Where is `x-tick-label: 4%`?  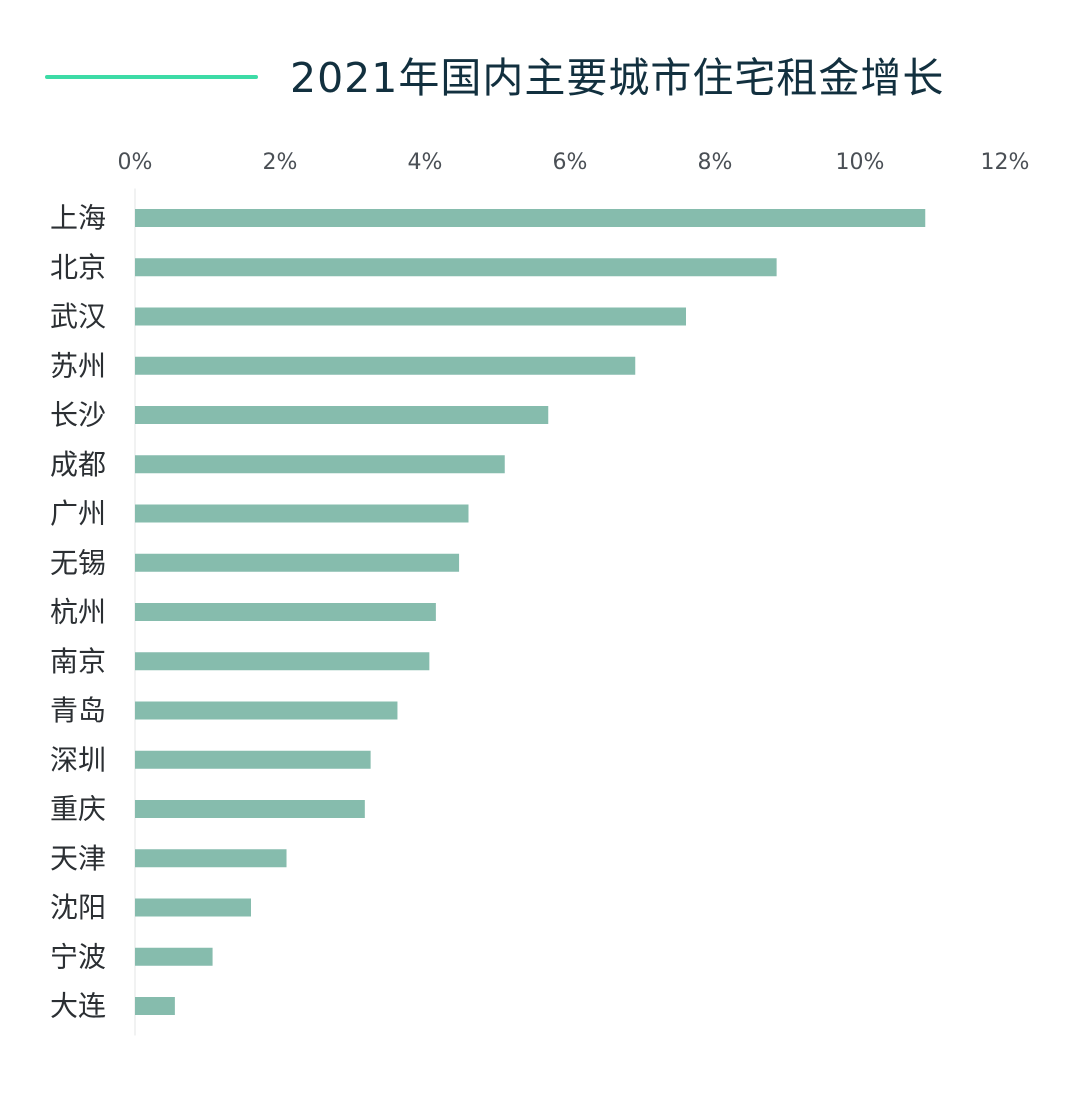 x-tick-label: 4% is located at coordinates (425, 162).